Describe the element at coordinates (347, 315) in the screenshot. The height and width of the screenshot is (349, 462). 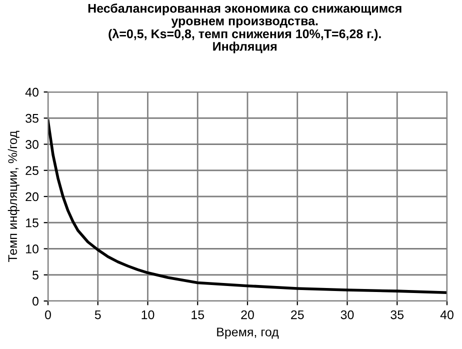
I see `x-tick-label: 30` at that location.